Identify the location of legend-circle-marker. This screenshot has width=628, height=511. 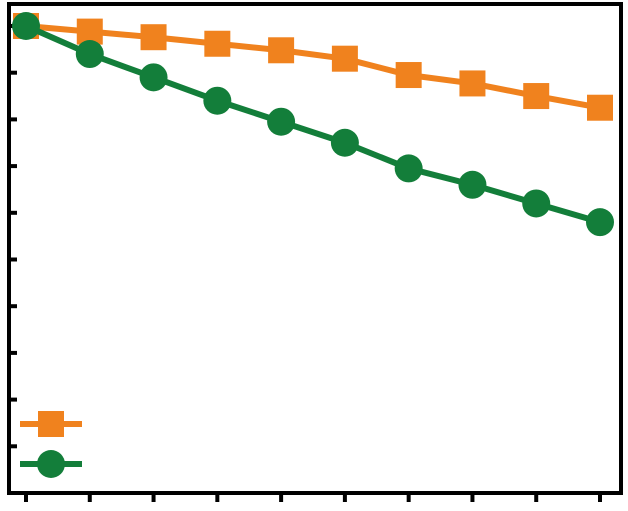
(51, 464).